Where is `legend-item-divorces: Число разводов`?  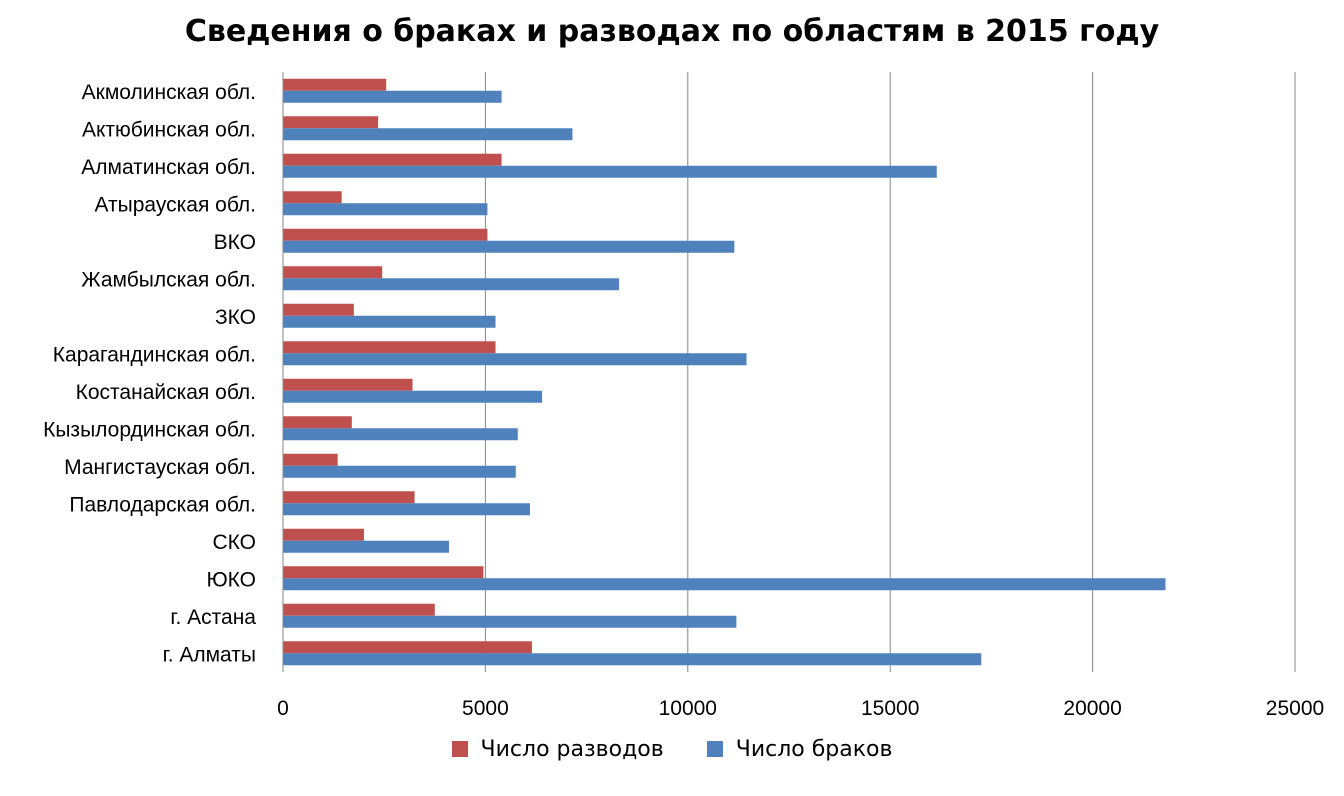 legend-item-divorces: Число разводов is located at coordinates (557, 749).